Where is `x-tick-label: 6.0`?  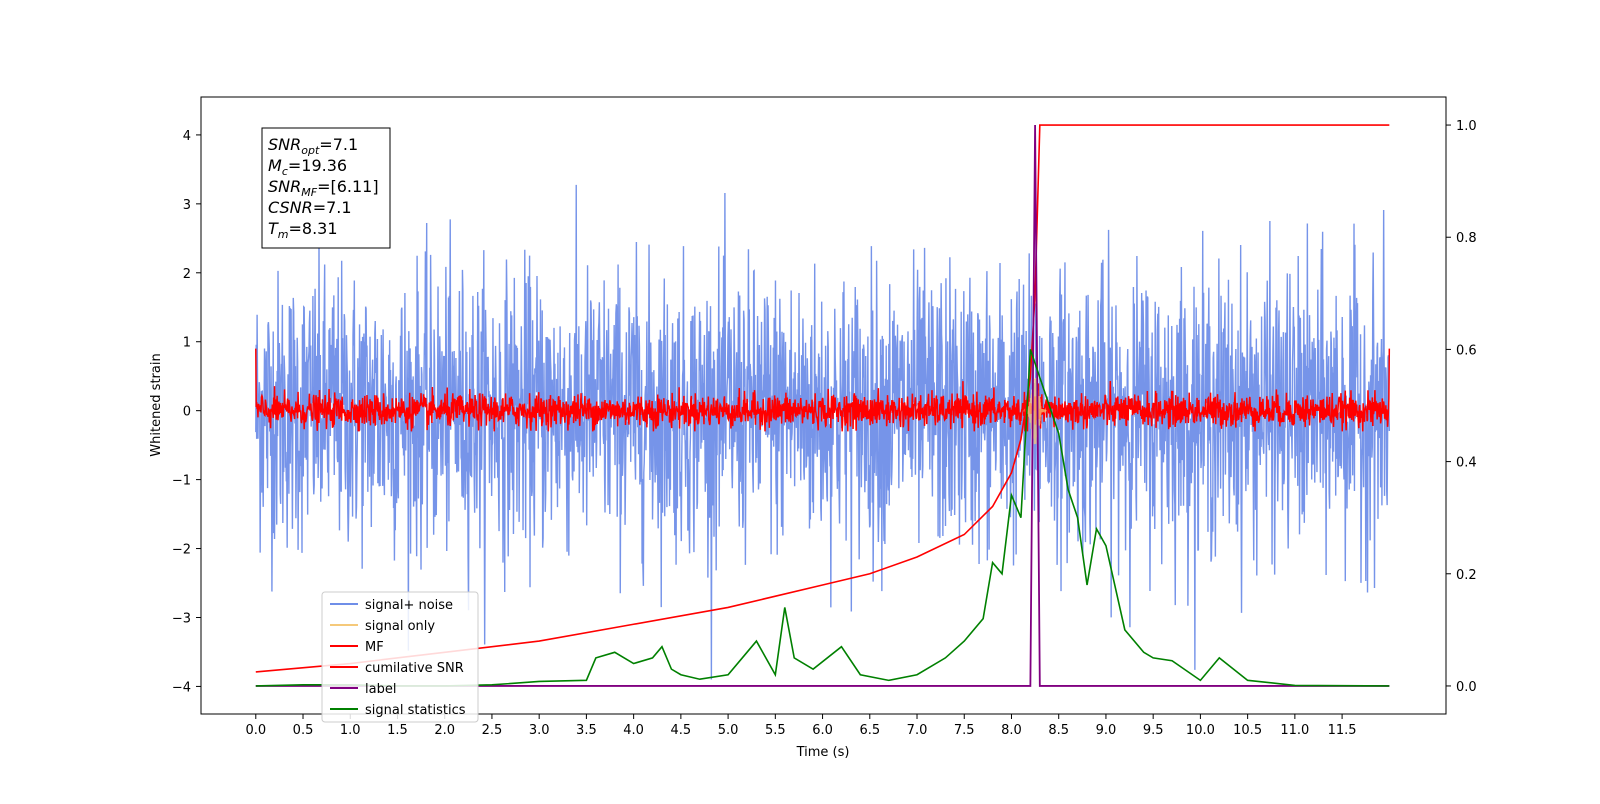 x-tick-label: 6.0 is located at coordinates (822, 730).